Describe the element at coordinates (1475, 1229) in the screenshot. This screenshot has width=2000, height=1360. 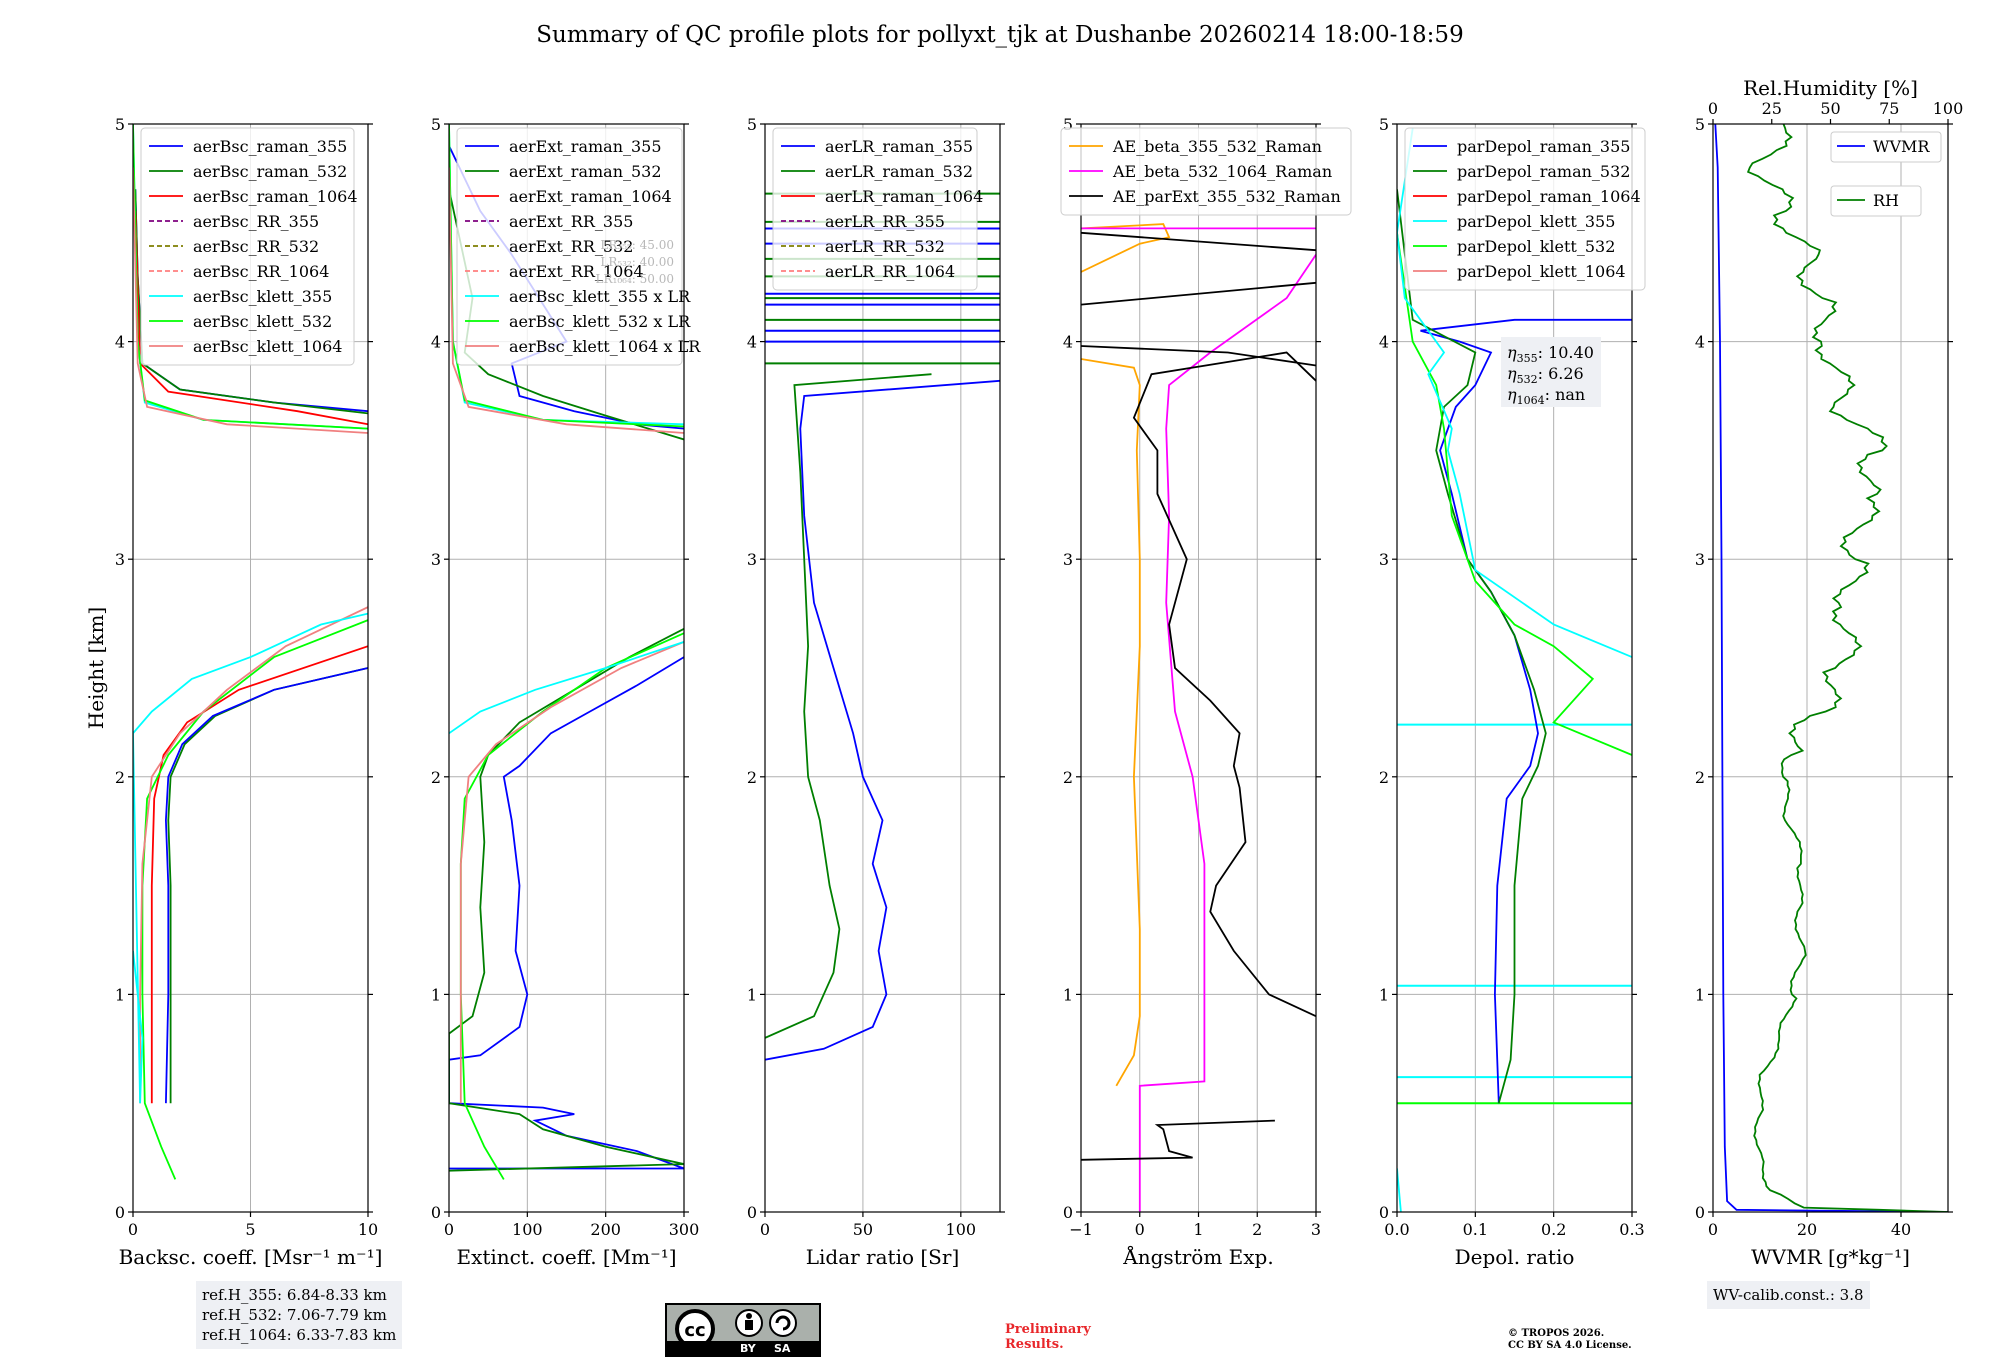
I see `x-tick-label: 0.1` at that location.